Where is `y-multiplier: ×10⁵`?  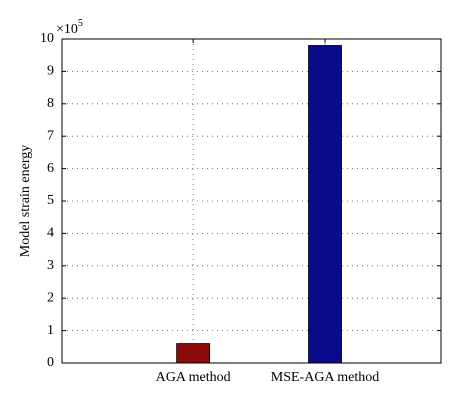
y-multiplier: ×10⁵ is located at coordinates (69, 27).